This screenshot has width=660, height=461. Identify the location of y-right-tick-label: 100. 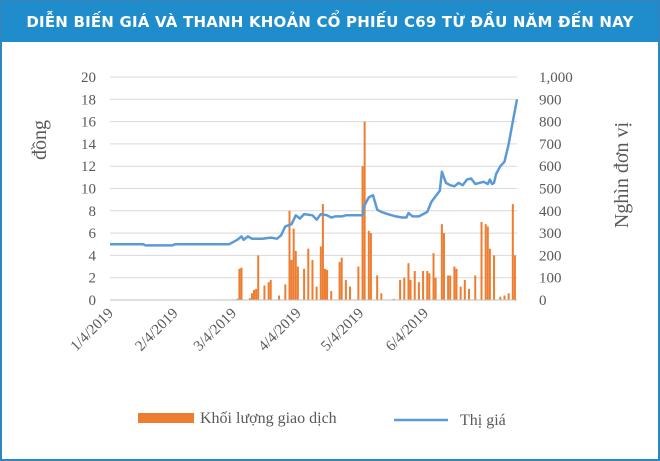
(550, 279).